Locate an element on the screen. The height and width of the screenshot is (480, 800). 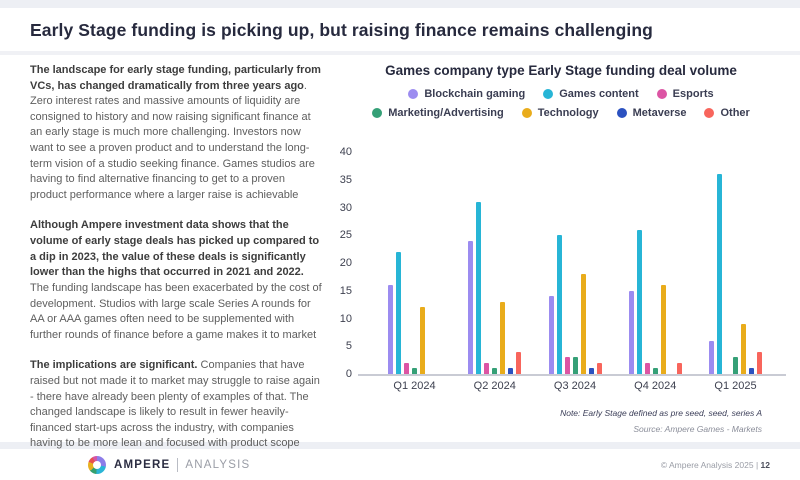
y-axis-label: 10 is located at coordinates (345, 318).